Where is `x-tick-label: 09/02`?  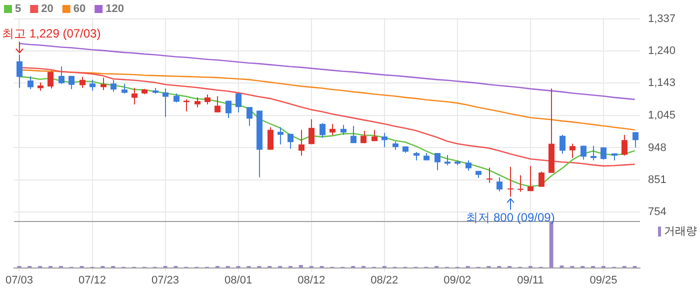
x-tick-label: 09/02 is located at coordinates (458, 280).